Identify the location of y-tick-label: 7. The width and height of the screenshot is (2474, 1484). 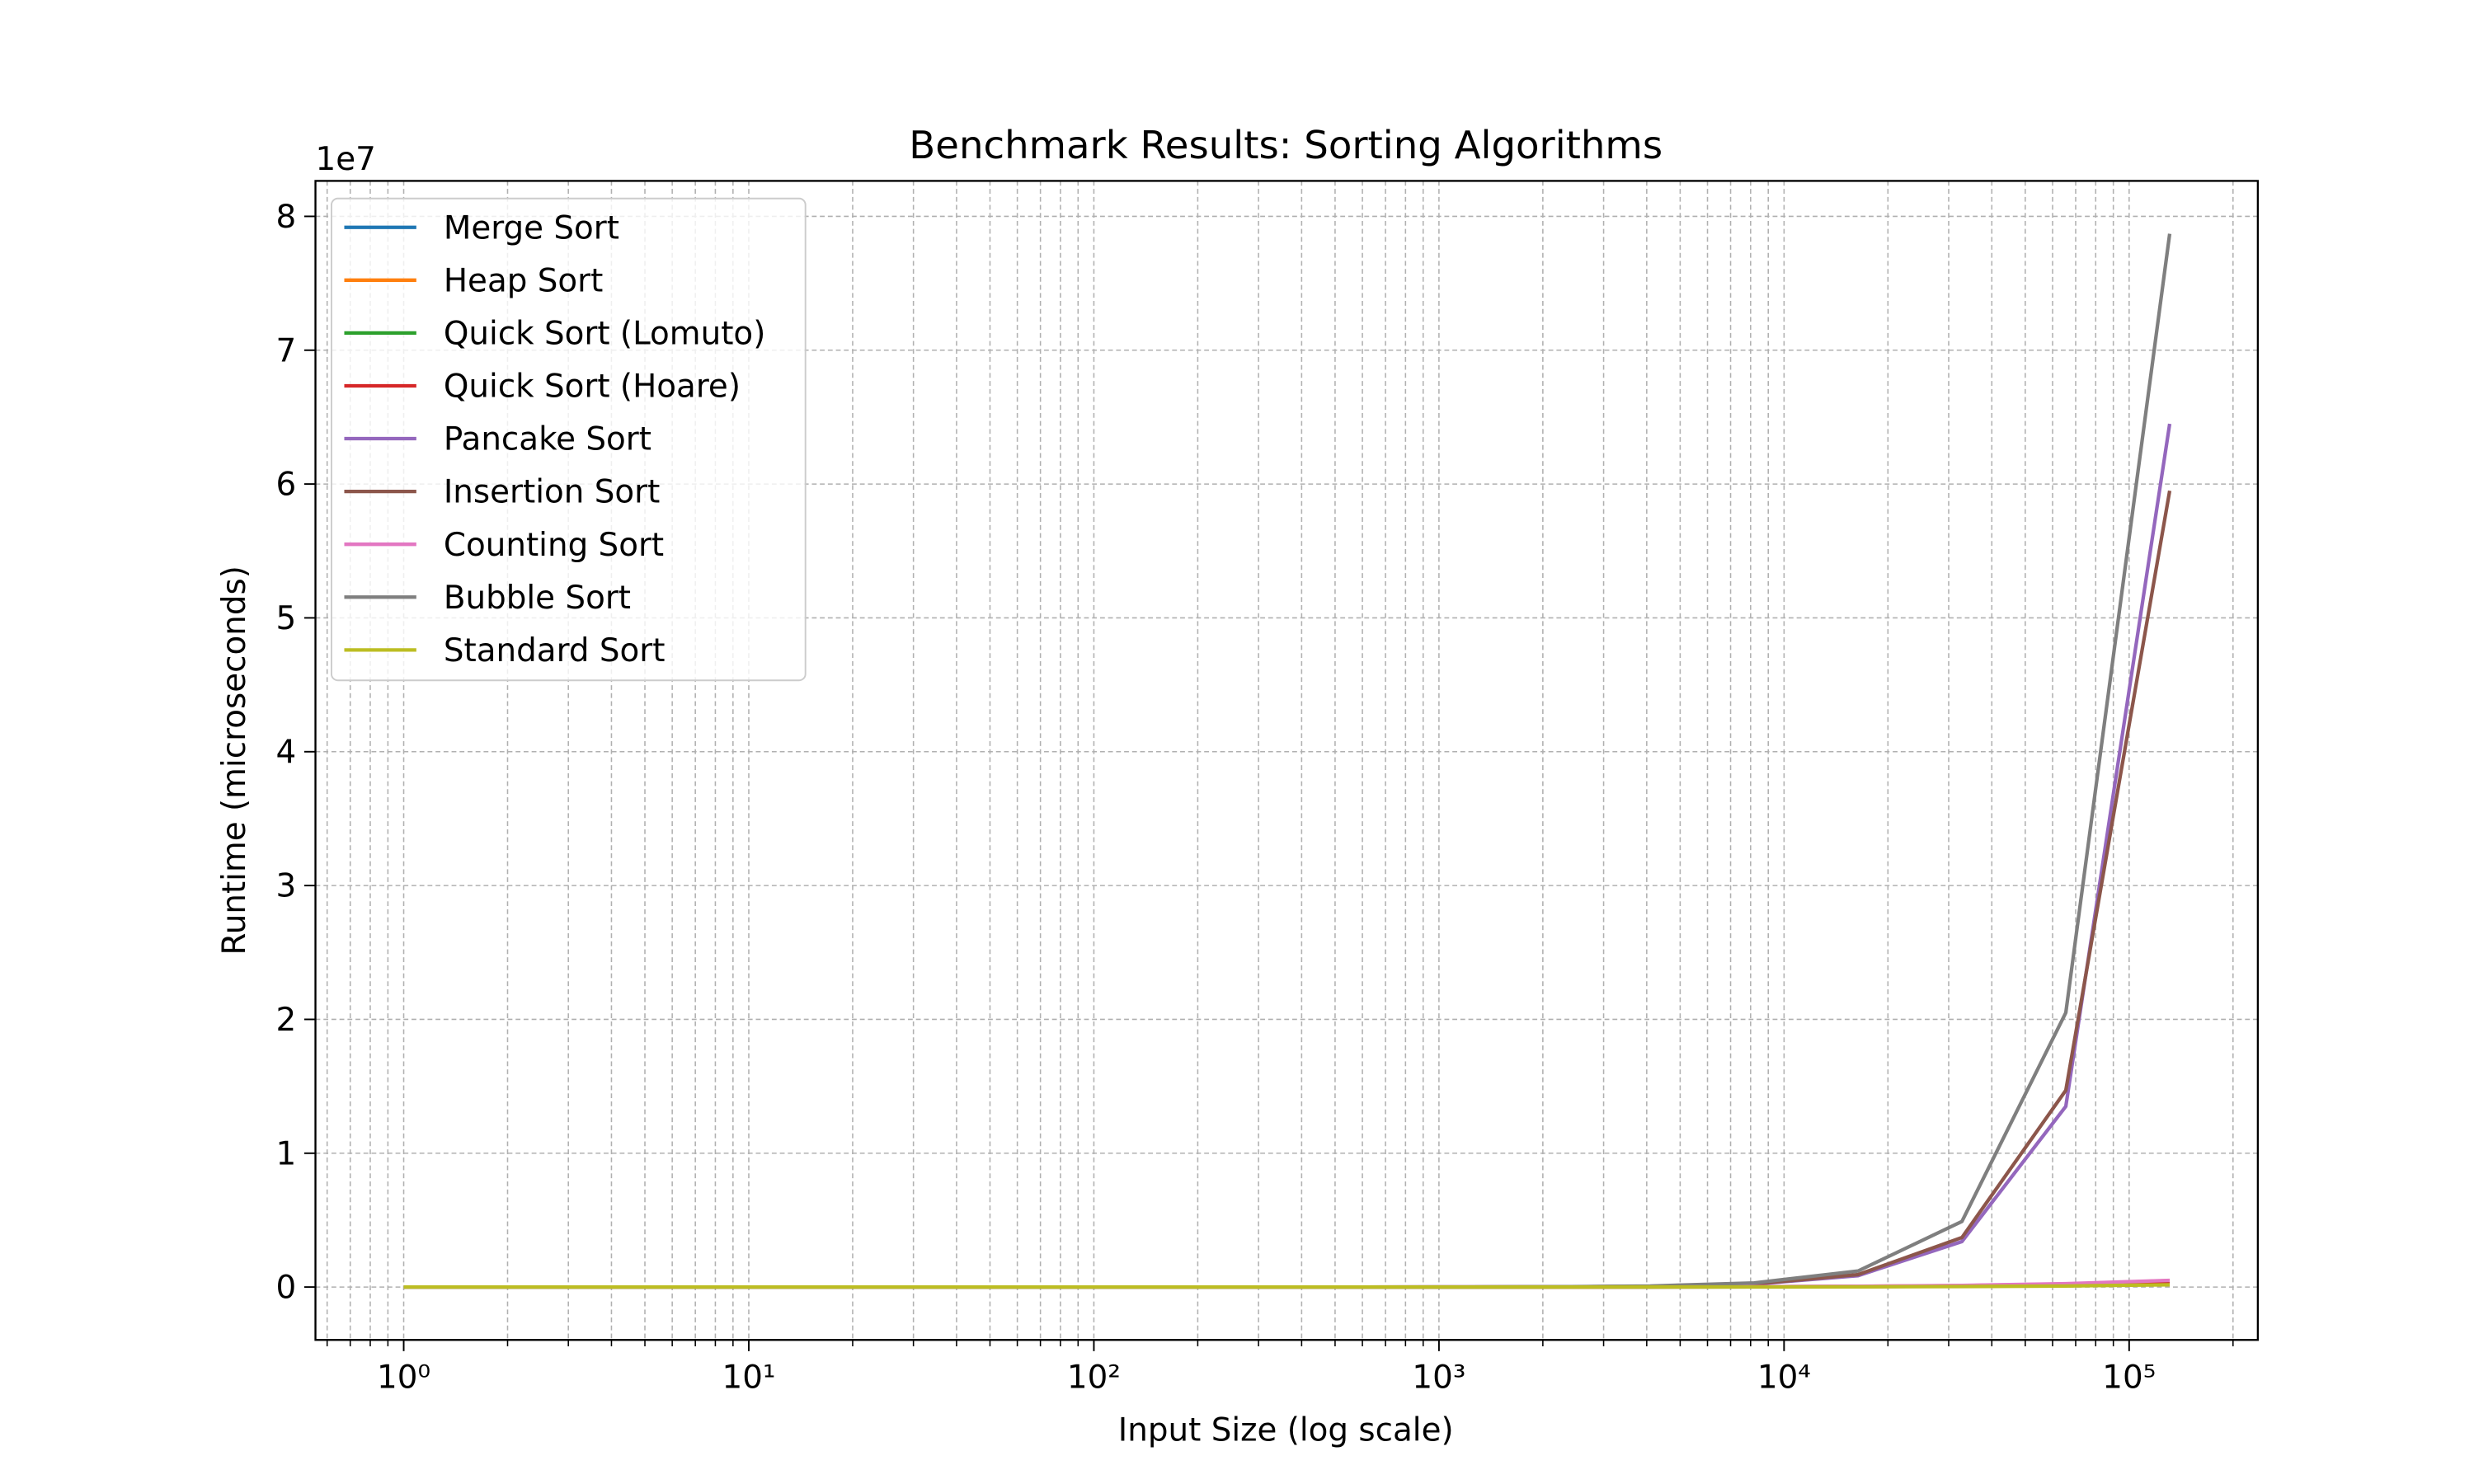
(286, 350).